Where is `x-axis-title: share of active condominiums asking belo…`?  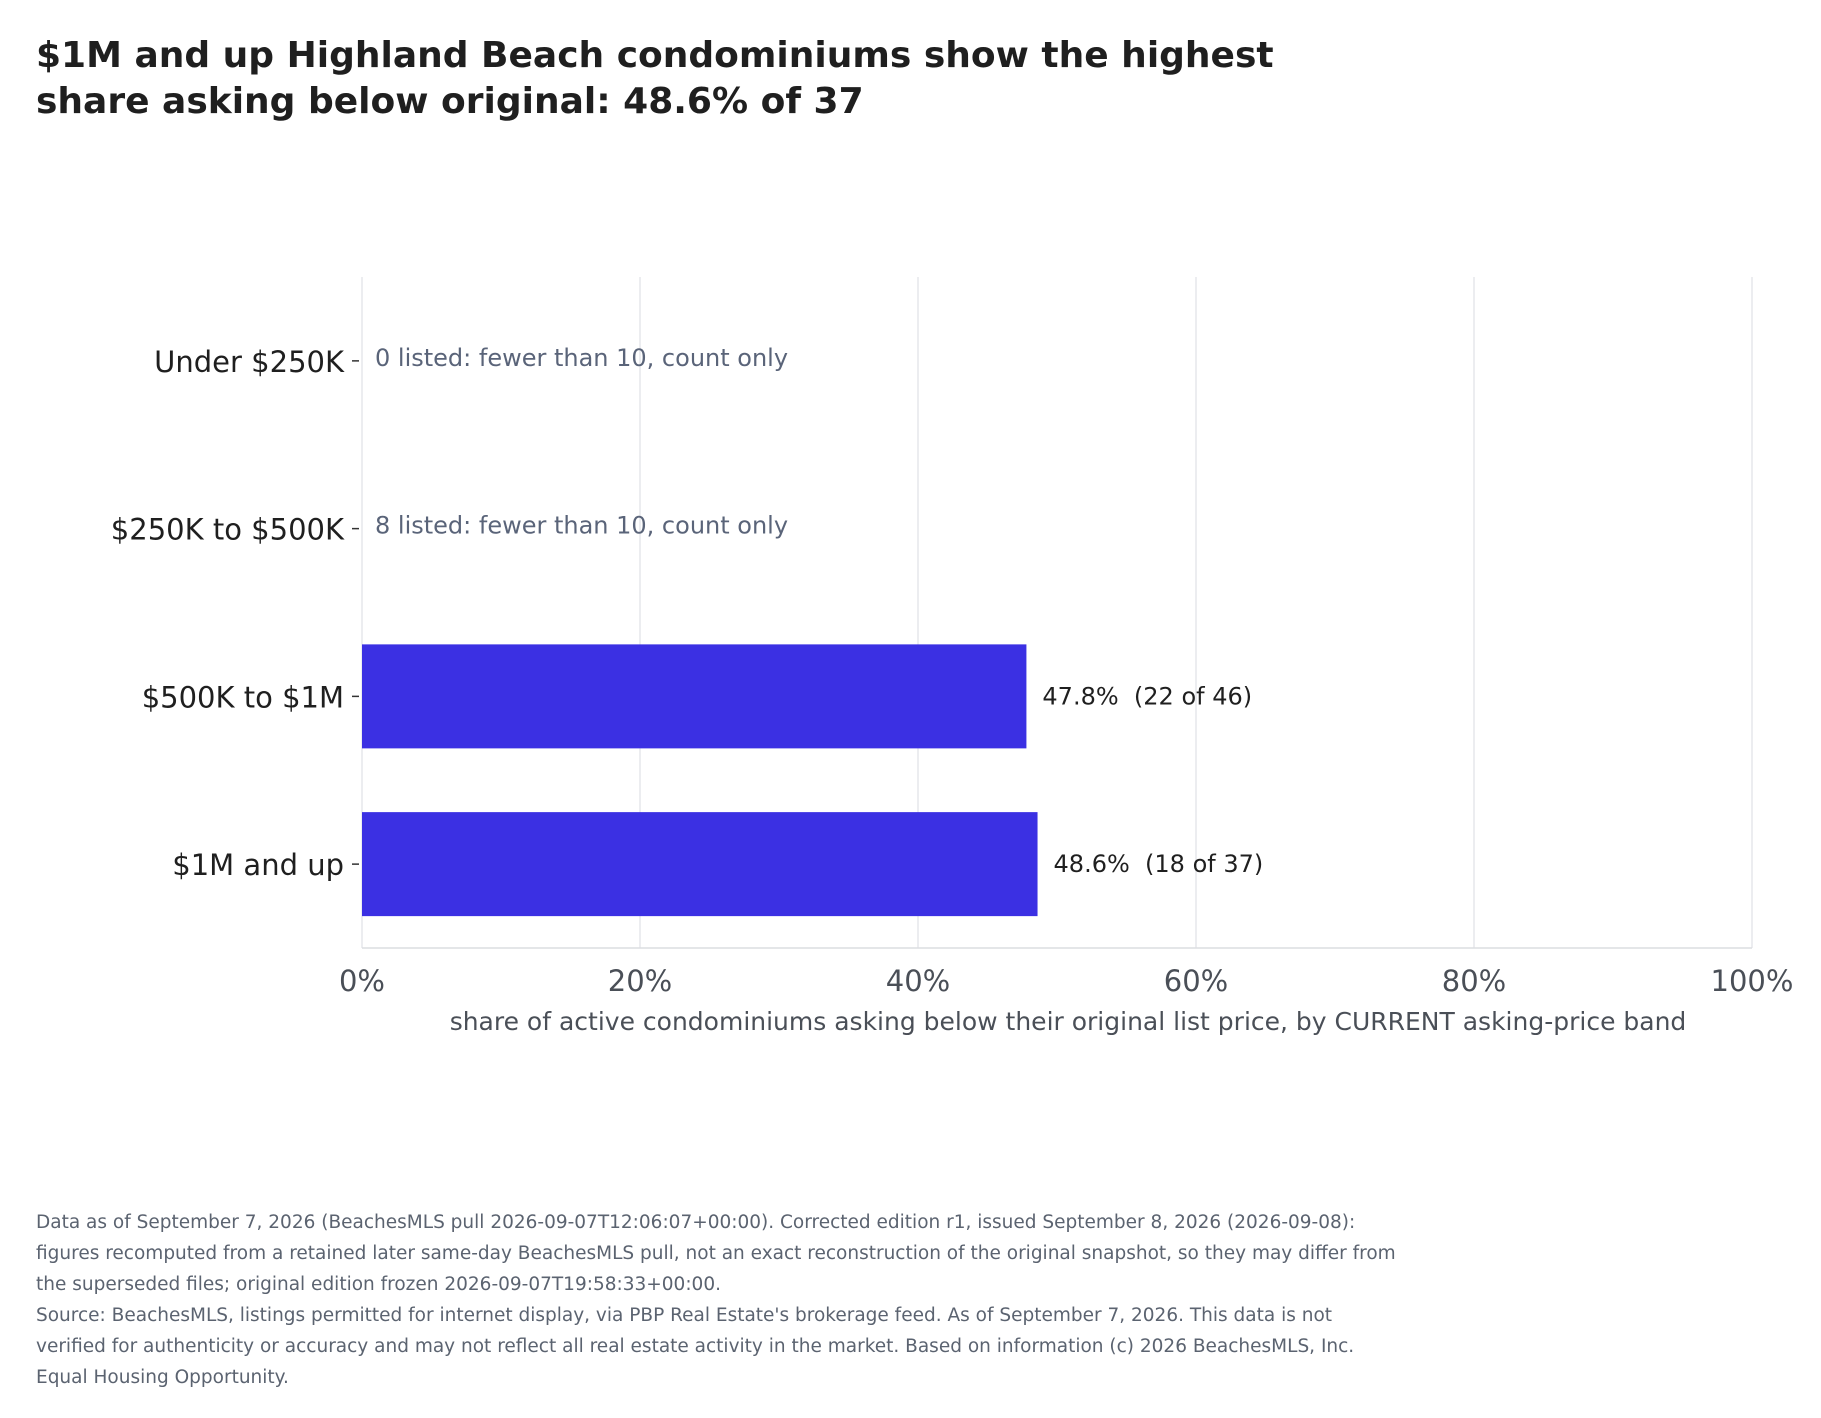 x-axis-title: share of active condominiums asking belo… is located at coordinates (1068, 1021).